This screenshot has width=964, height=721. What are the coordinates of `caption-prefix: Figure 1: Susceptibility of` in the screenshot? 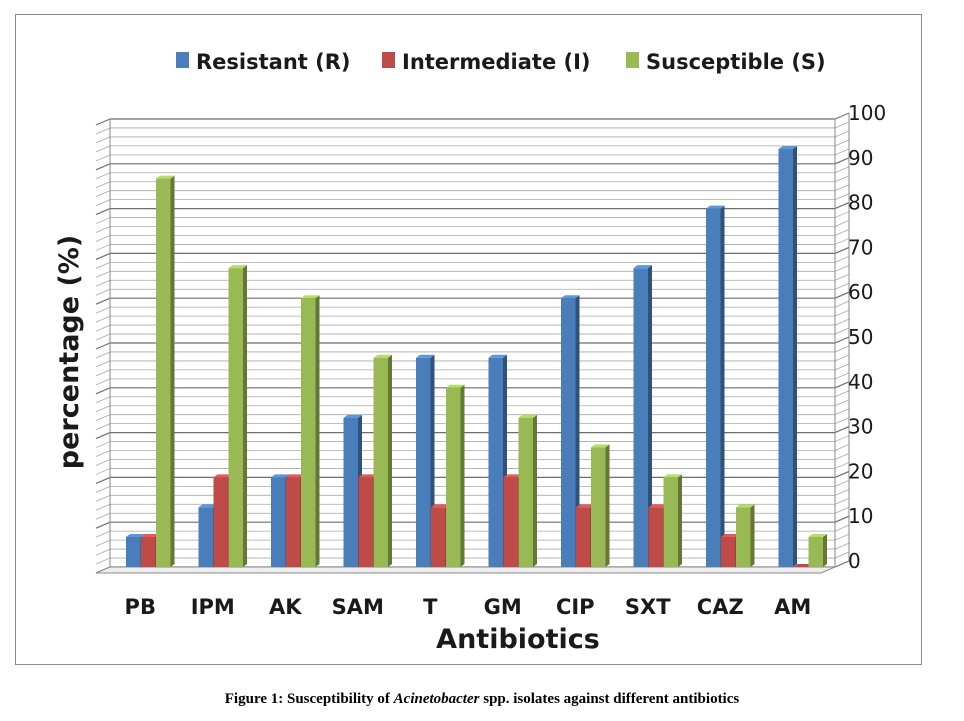 It's located at (309, 699).